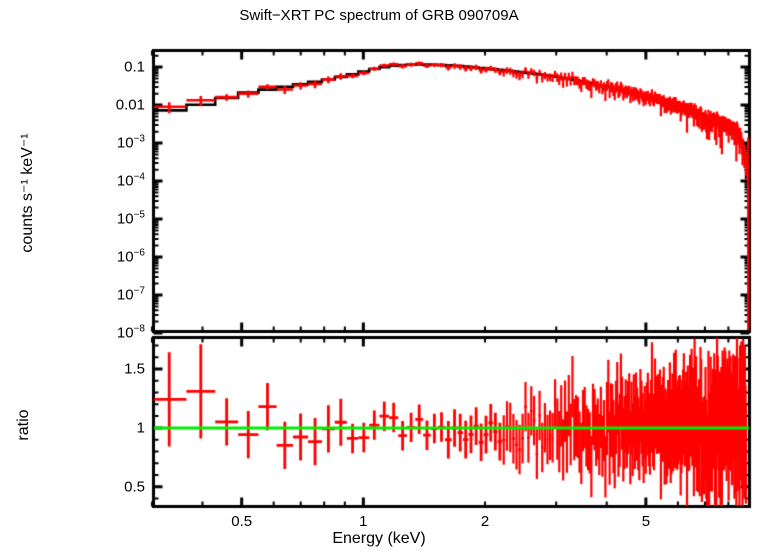 This screenshot has width=758, height=556. What do you see at coordinates (485, 521) in the screenshot?
I see `x-tick-label: 2` at bounding box center [485, 521].